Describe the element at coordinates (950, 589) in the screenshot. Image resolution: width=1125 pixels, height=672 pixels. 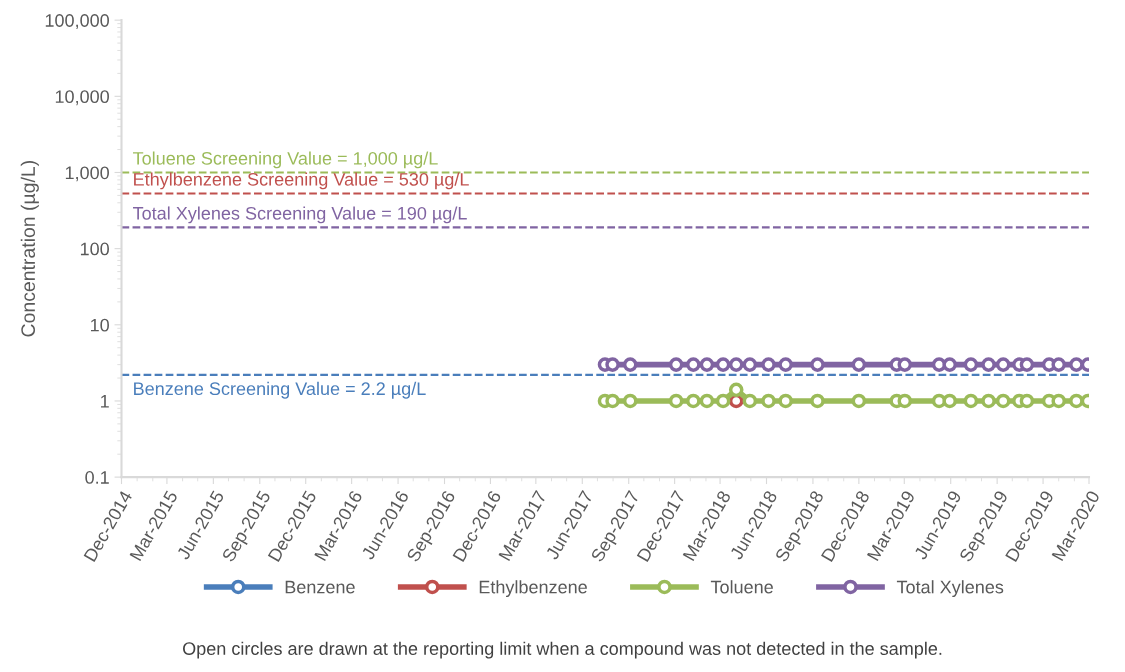
I see `legend-label: Total Xylenes` at that location.